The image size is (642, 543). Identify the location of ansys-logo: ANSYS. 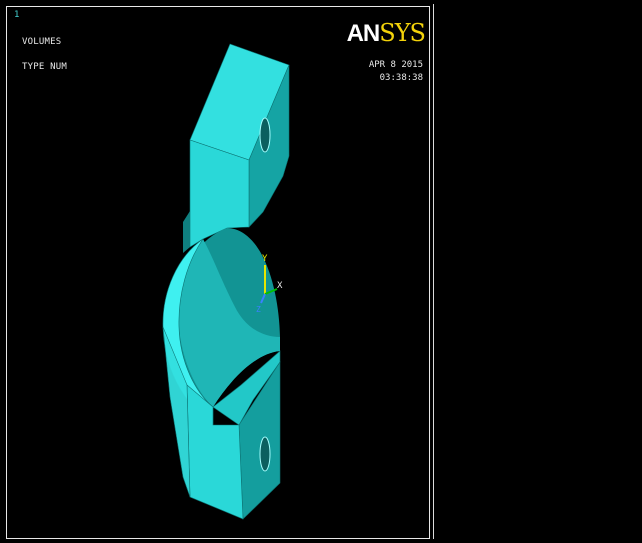
(386, 33).